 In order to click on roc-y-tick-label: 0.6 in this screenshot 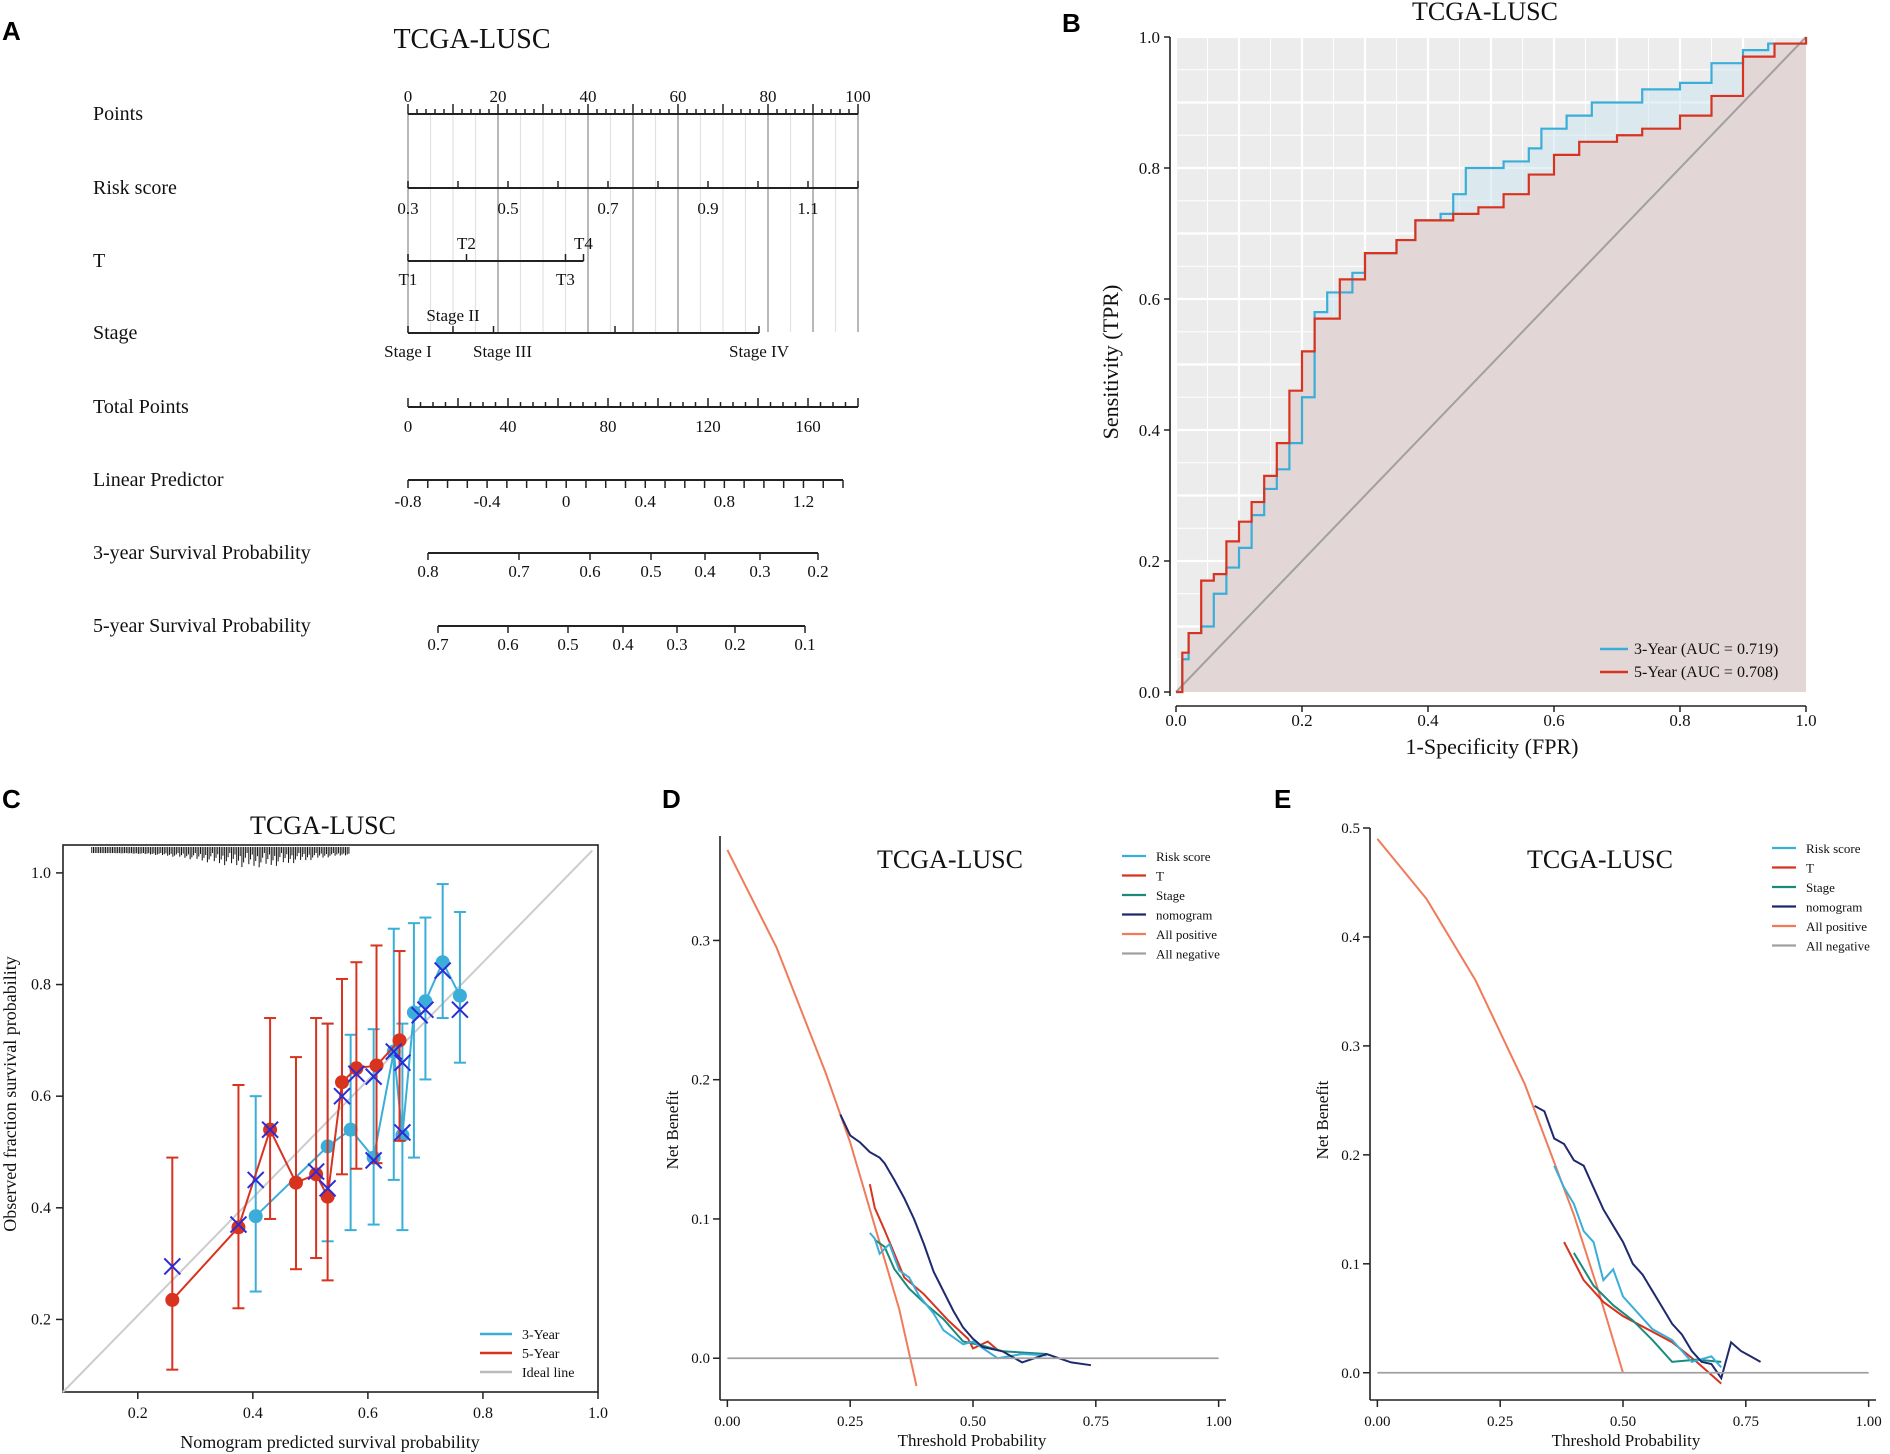, I will do `click(1149, 299)`.